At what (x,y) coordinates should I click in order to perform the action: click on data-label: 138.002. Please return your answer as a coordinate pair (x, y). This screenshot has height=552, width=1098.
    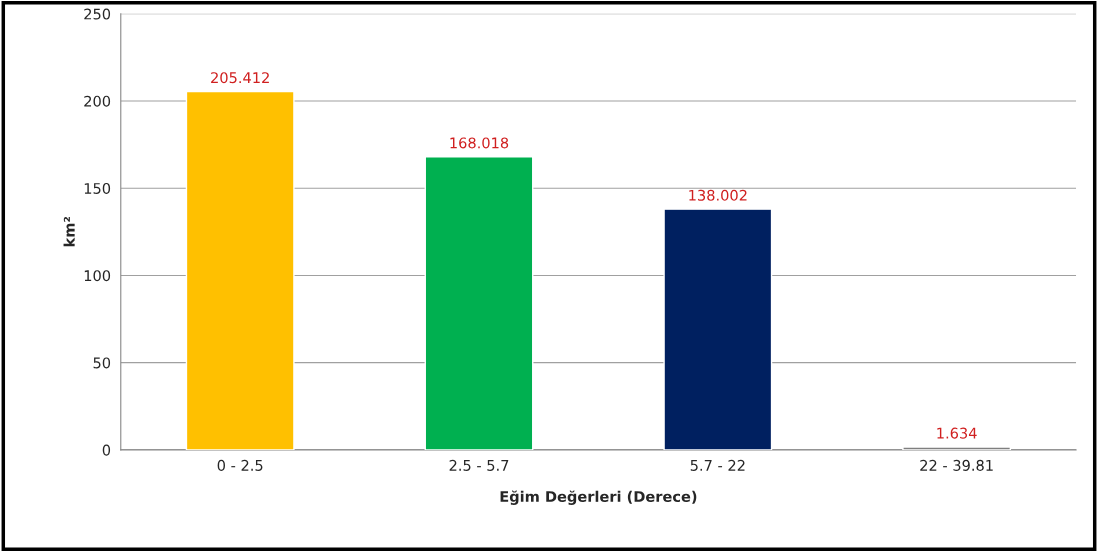
    Looking at the image, I should click on (718, 195).